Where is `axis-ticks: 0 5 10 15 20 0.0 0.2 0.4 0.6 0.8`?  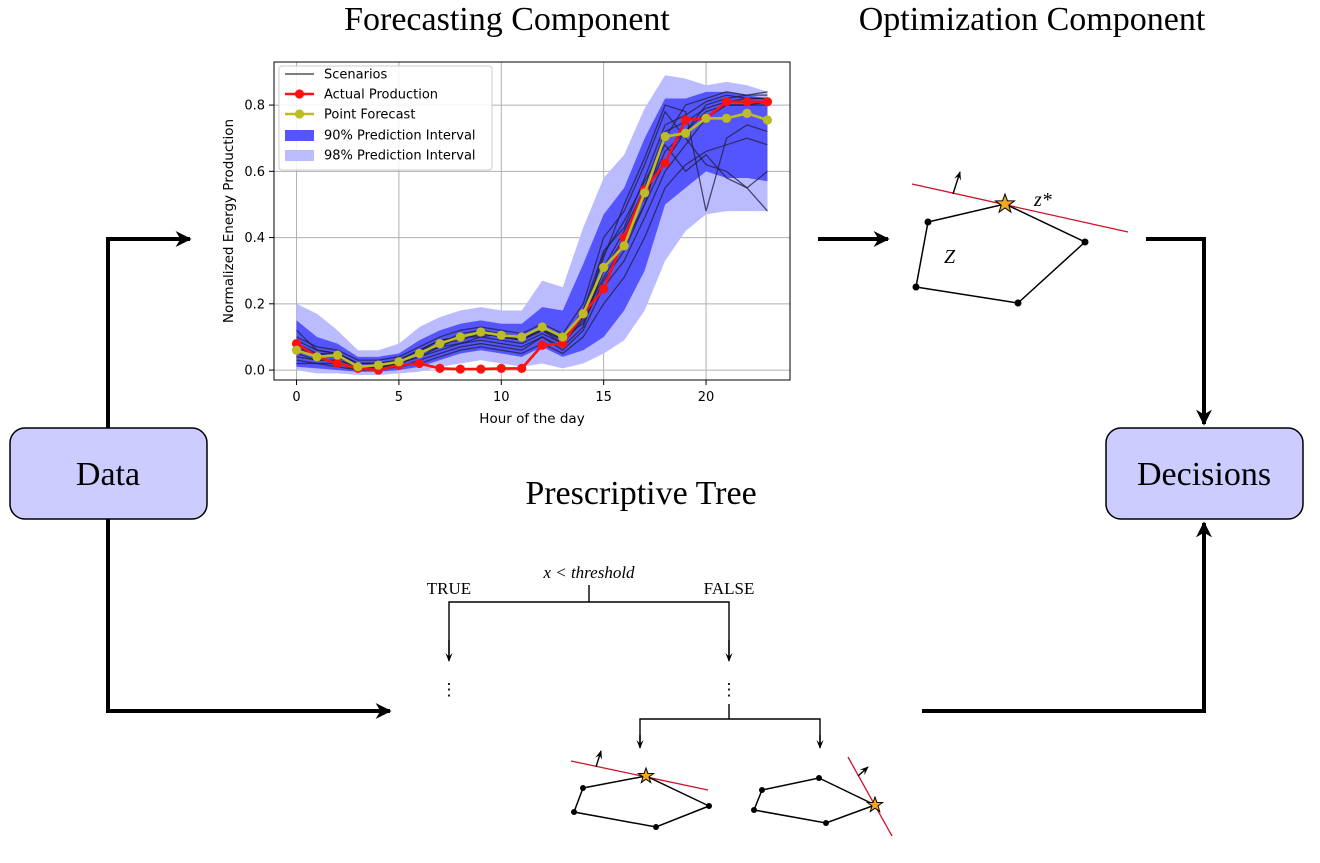
axis-ticks: 0 5 10 15 20 0.0 0.2 0.4 0.6 0.8 is located at coordinates (479, 252).